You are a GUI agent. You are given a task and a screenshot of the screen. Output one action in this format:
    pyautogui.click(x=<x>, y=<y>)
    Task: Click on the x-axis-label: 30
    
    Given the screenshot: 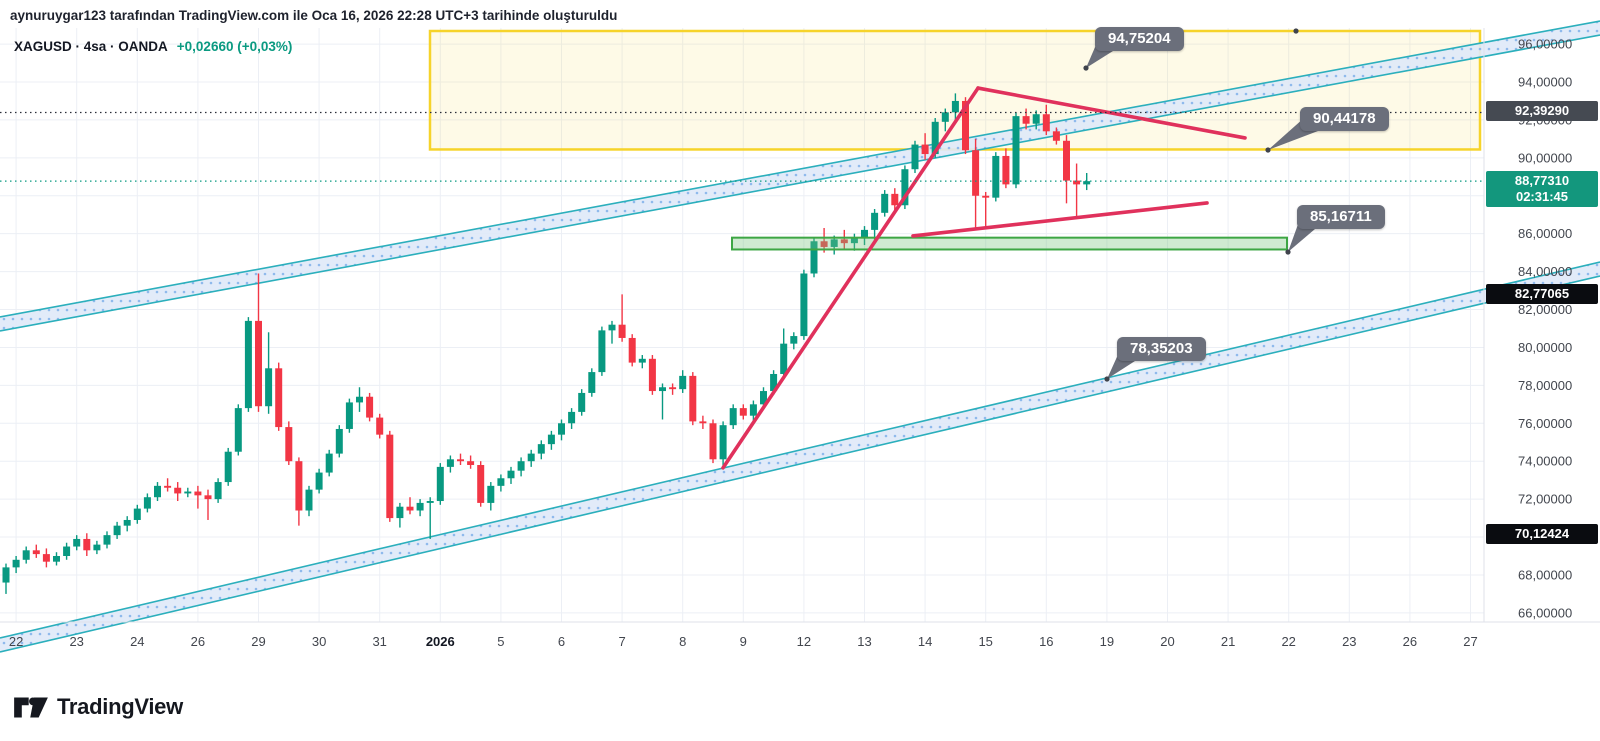 What is the action you would take?
    pyautogui.click(x=319, y=641)
    